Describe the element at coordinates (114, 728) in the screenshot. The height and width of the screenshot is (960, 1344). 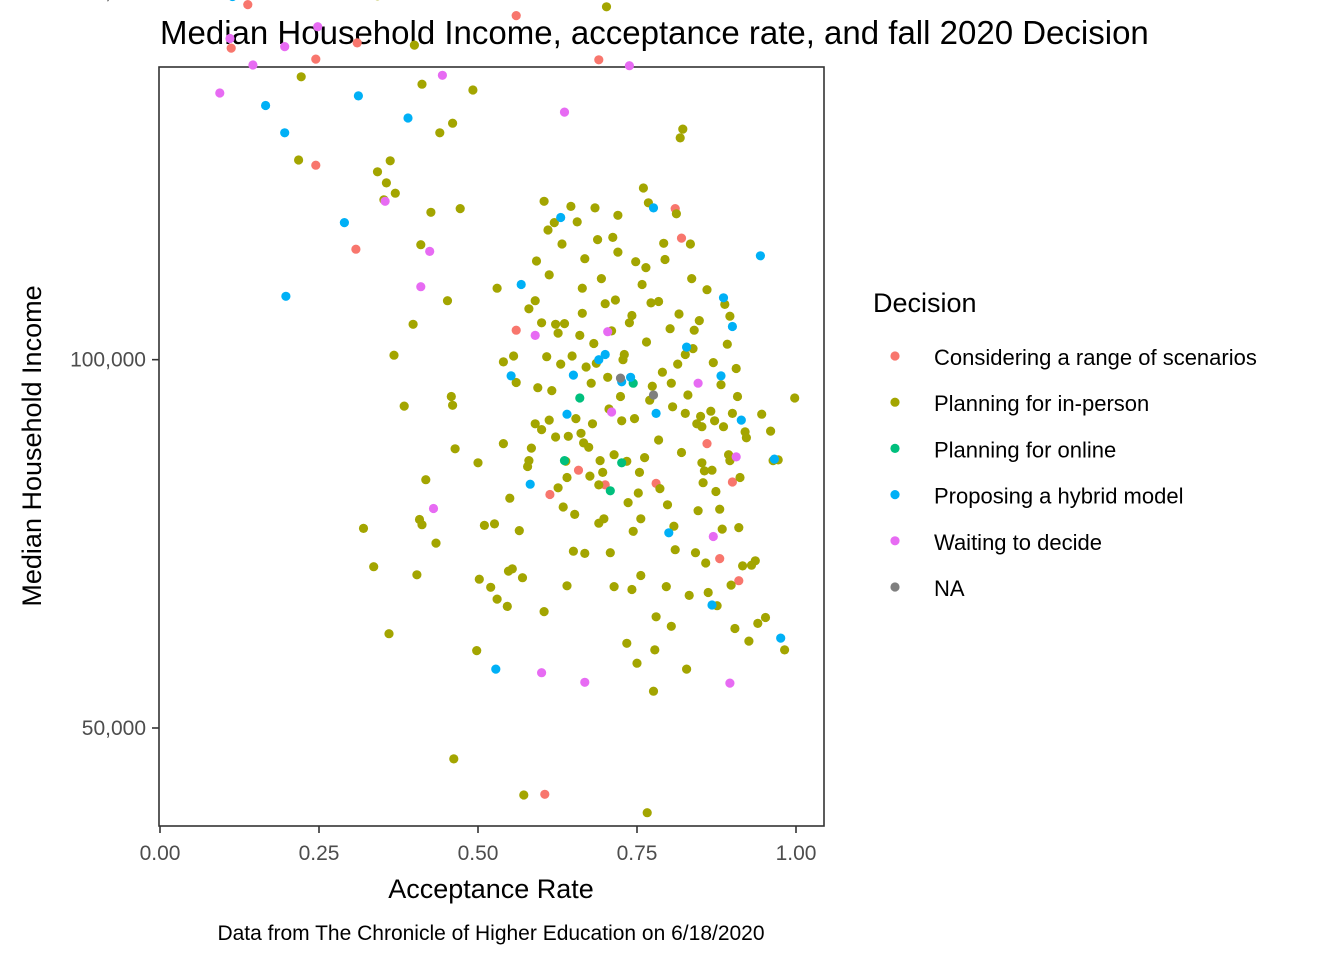
I see `y-tick-label: 50,000` at that location.